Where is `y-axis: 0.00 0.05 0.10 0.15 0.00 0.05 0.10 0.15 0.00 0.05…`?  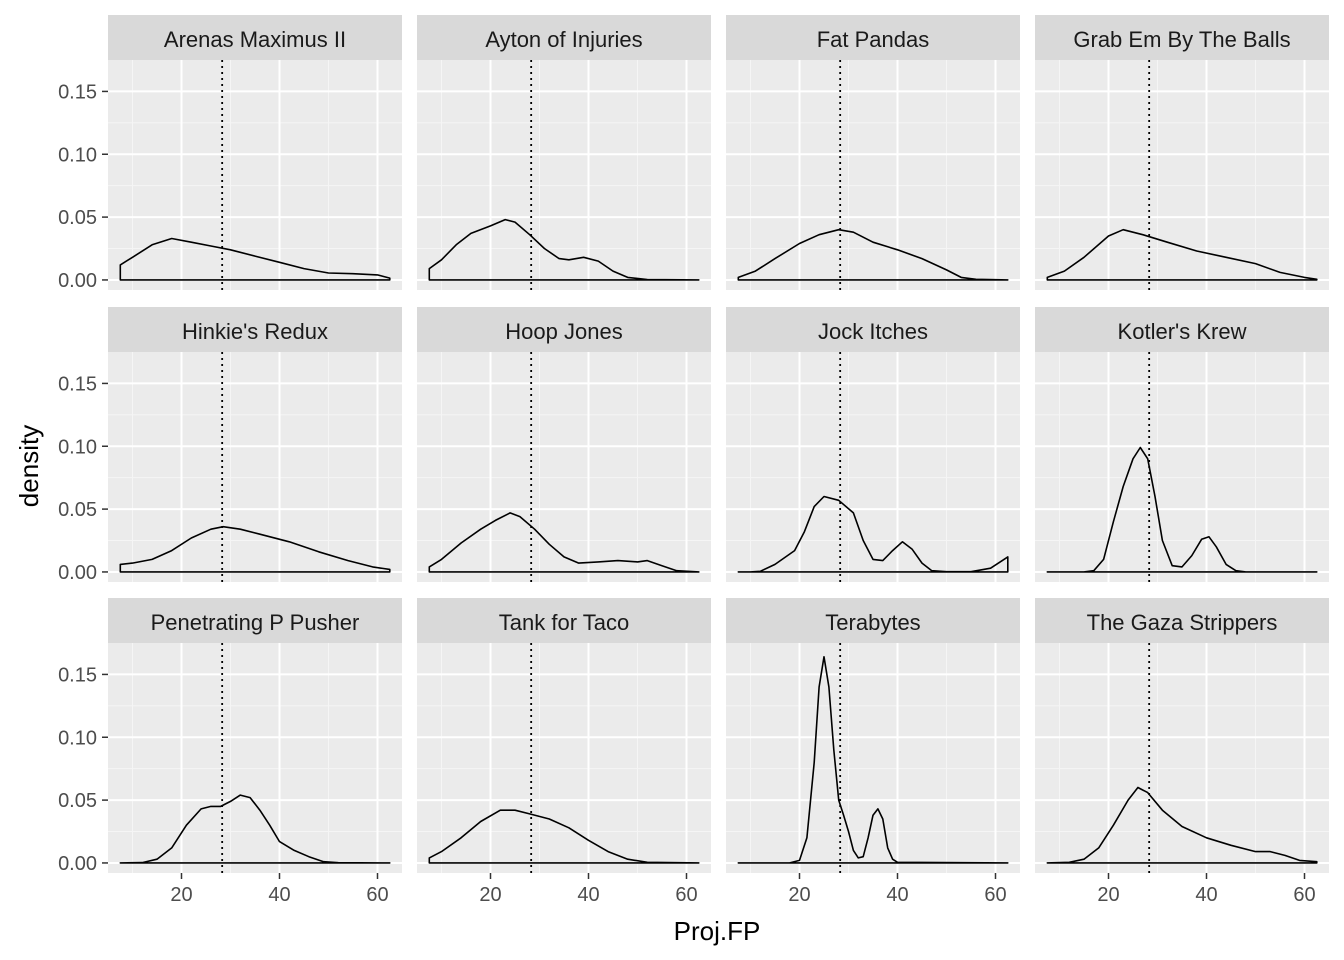 y-axis: 0.00 0.05 0.10 0.15 0.00 0.05 0.10 0.15 0.00 0.05… is located at coordinates (83, 478).